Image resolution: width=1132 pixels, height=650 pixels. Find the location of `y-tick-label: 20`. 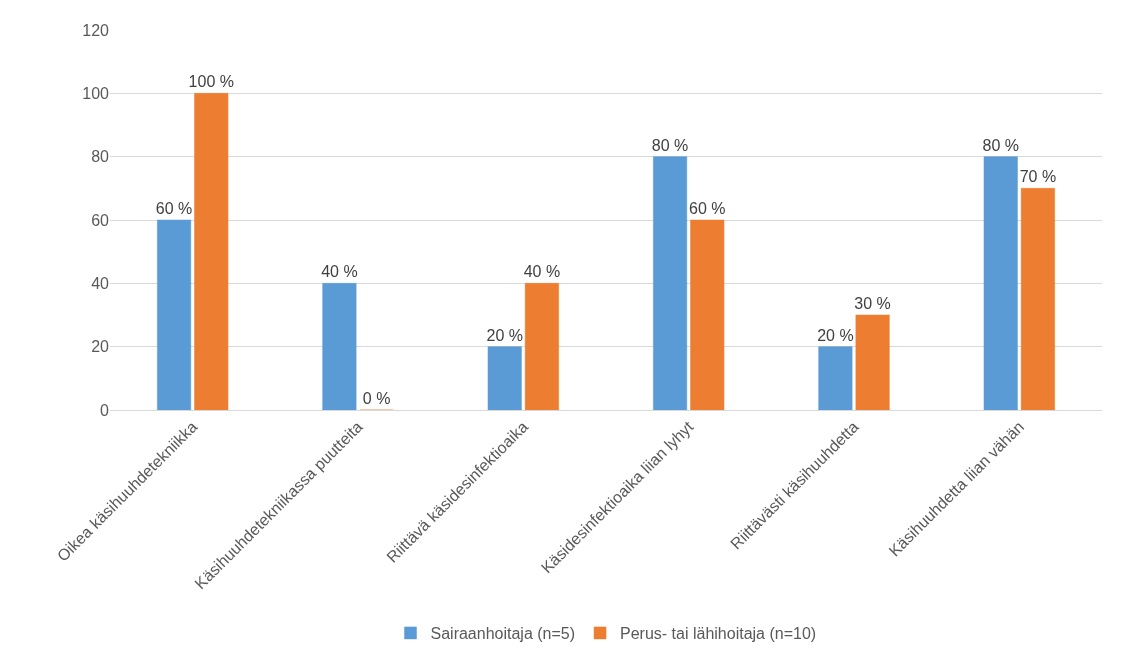

y-tick-label: 20 is located at coordinates (100, 347).